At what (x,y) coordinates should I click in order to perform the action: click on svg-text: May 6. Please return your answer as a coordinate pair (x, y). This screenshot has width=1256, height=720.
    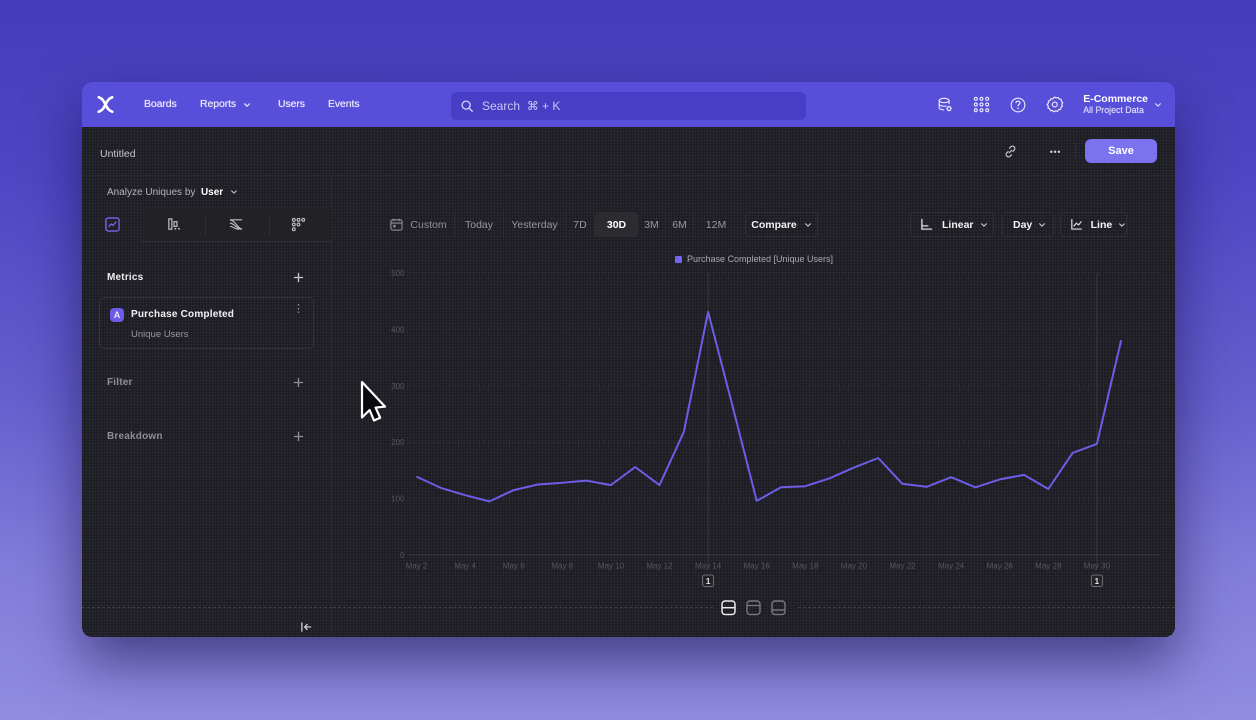
    Looking at the image, I should click on (514, 566).